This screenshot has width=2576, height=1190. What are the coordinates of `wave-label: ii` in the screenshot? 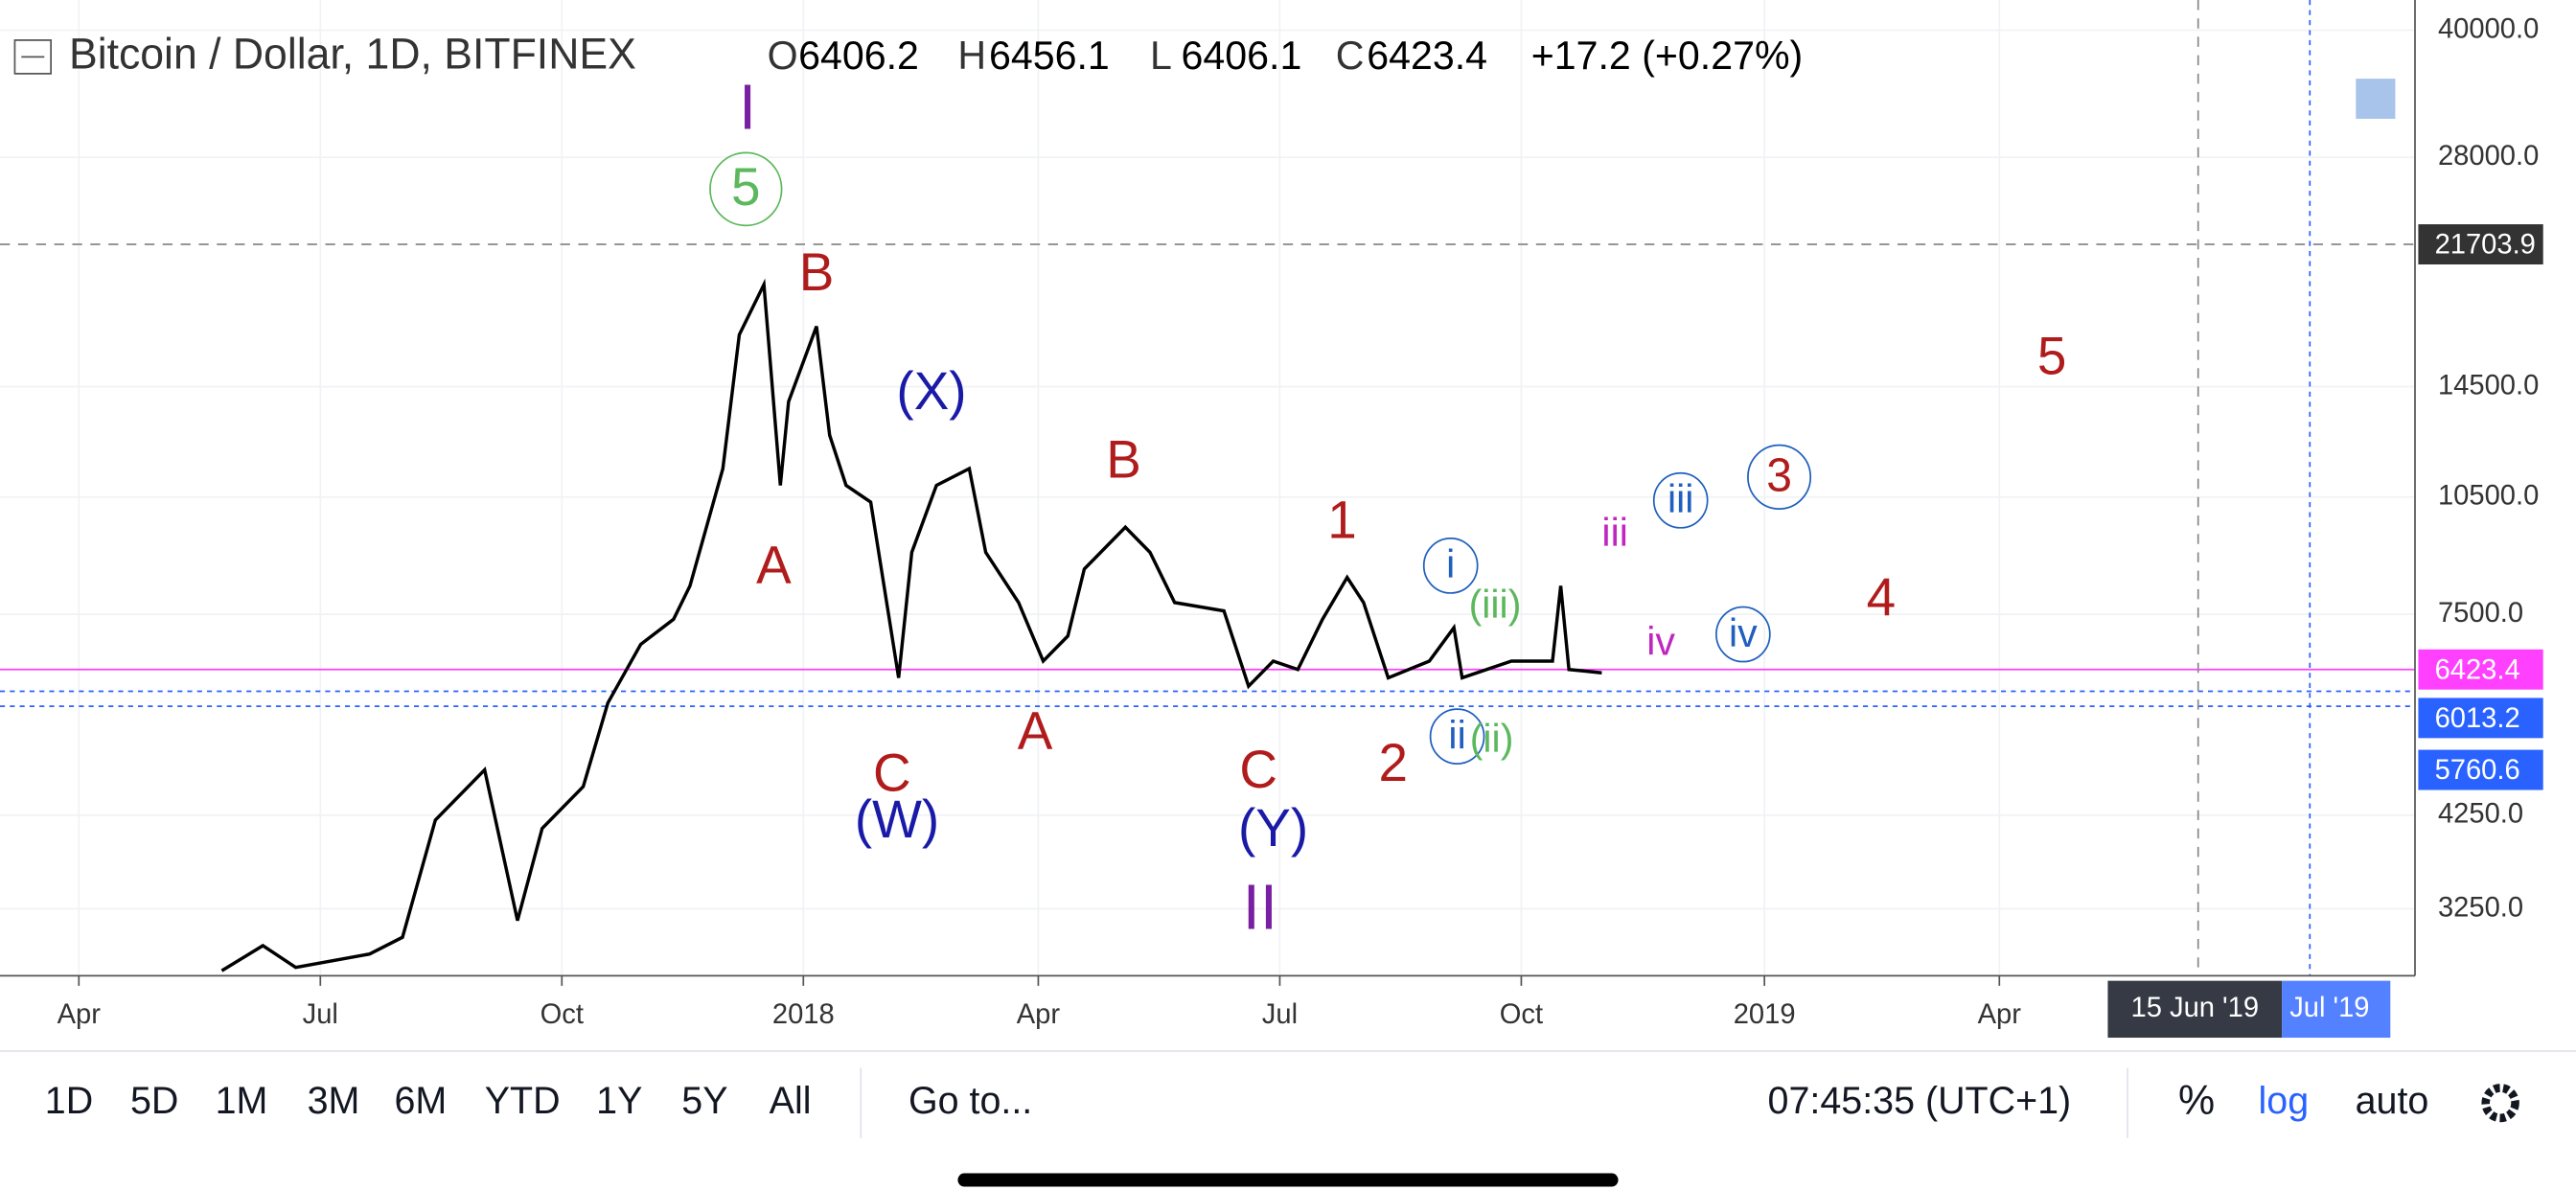 It's located at (1456, 734).